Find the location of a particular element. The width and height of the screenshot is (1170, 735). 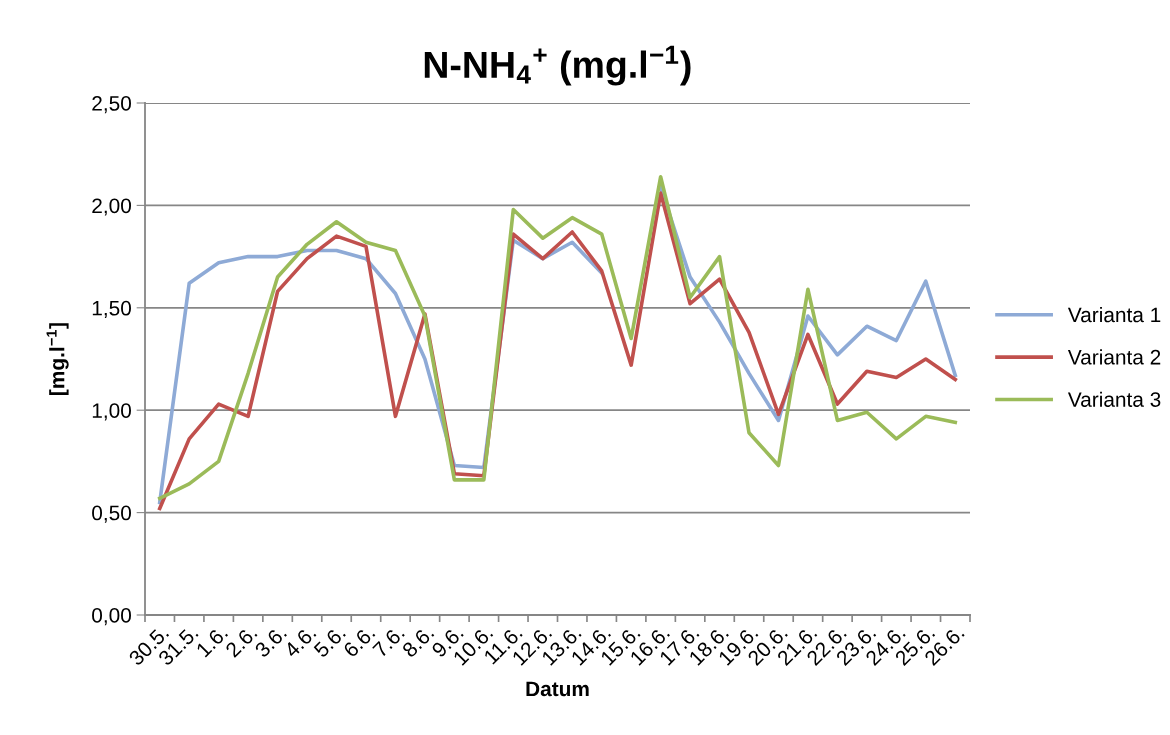

x-tick-label: 5.6. is located at coordinates (329, 642).